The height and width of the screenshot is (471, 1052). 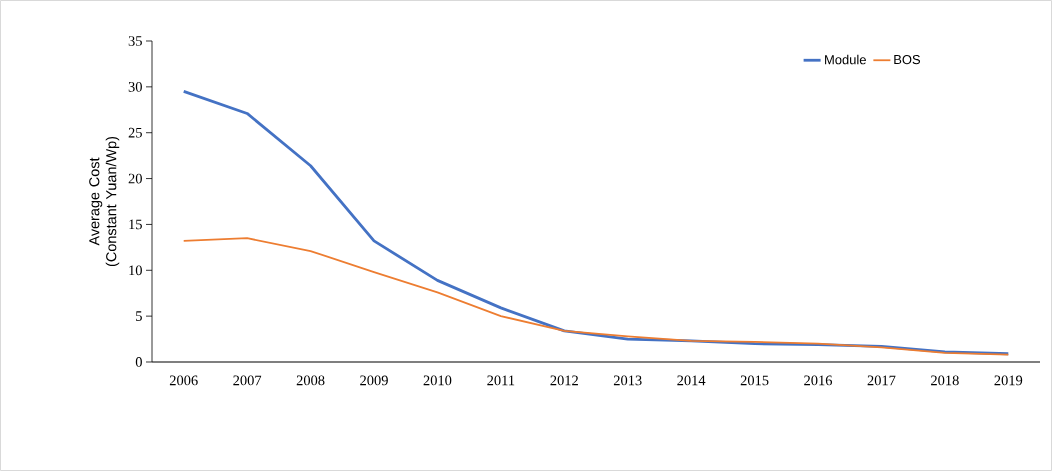 I want to click on y-axis-title: Average Cost (Constant Yuan/Wp), so click(x=104, y=201).